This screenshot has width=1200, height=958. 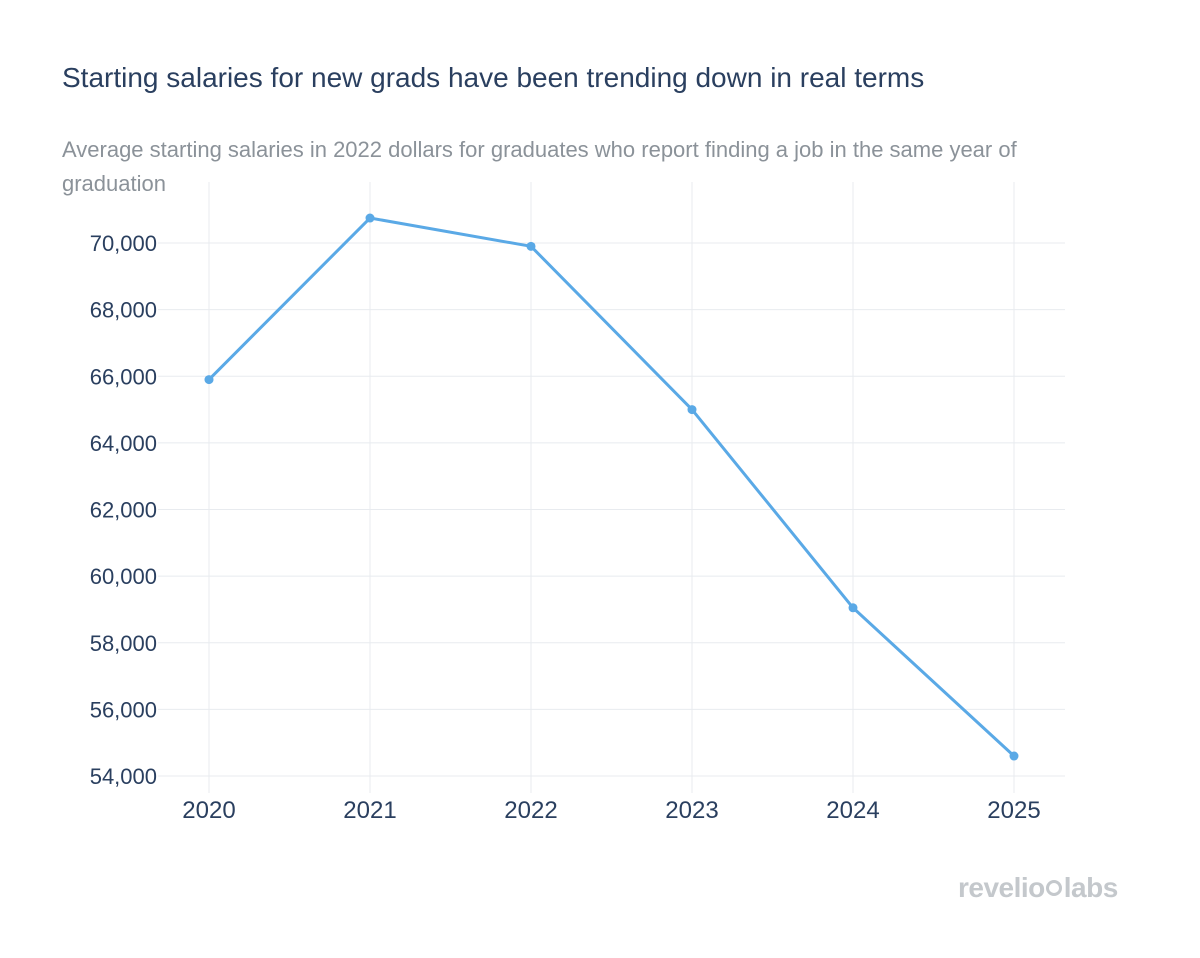 I want to click on logo-text-revelio: revelio, so click(x=1001, y=887).